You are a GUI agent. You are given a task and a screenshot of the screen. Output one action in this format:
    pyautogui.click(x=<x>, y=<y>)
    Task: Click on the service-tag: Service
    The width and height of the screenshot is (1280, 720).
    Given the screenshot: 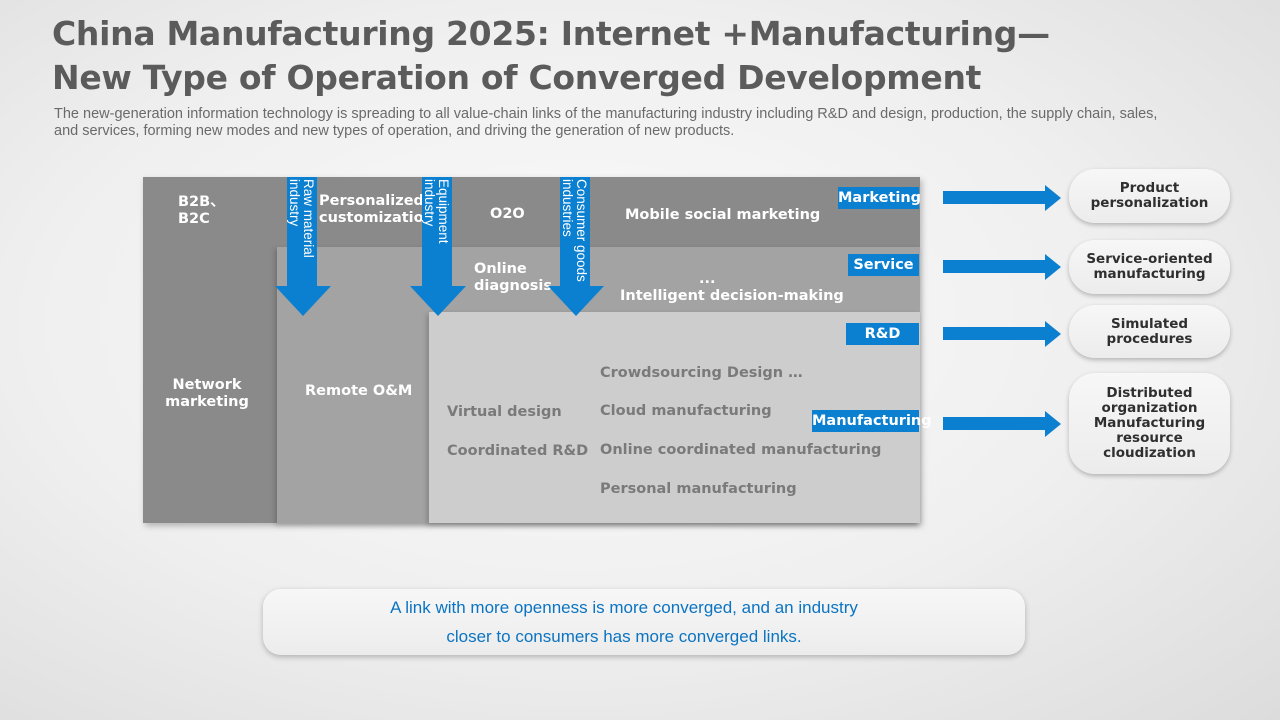 What is the action you would take?
    pyautogui.click(x=883, y=265)
    